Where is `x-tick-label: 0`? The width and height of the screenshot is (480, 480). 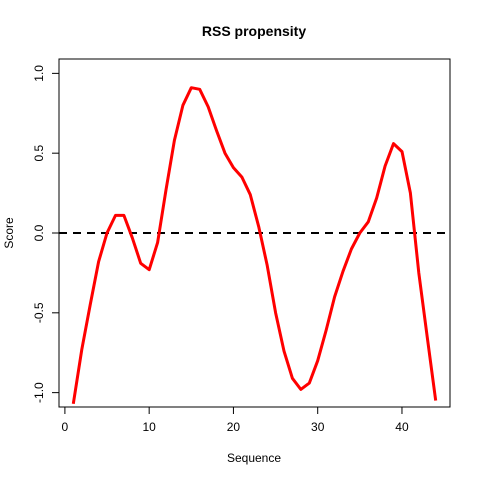 x-tick-label: 0 is located at coordinates (65, 427).